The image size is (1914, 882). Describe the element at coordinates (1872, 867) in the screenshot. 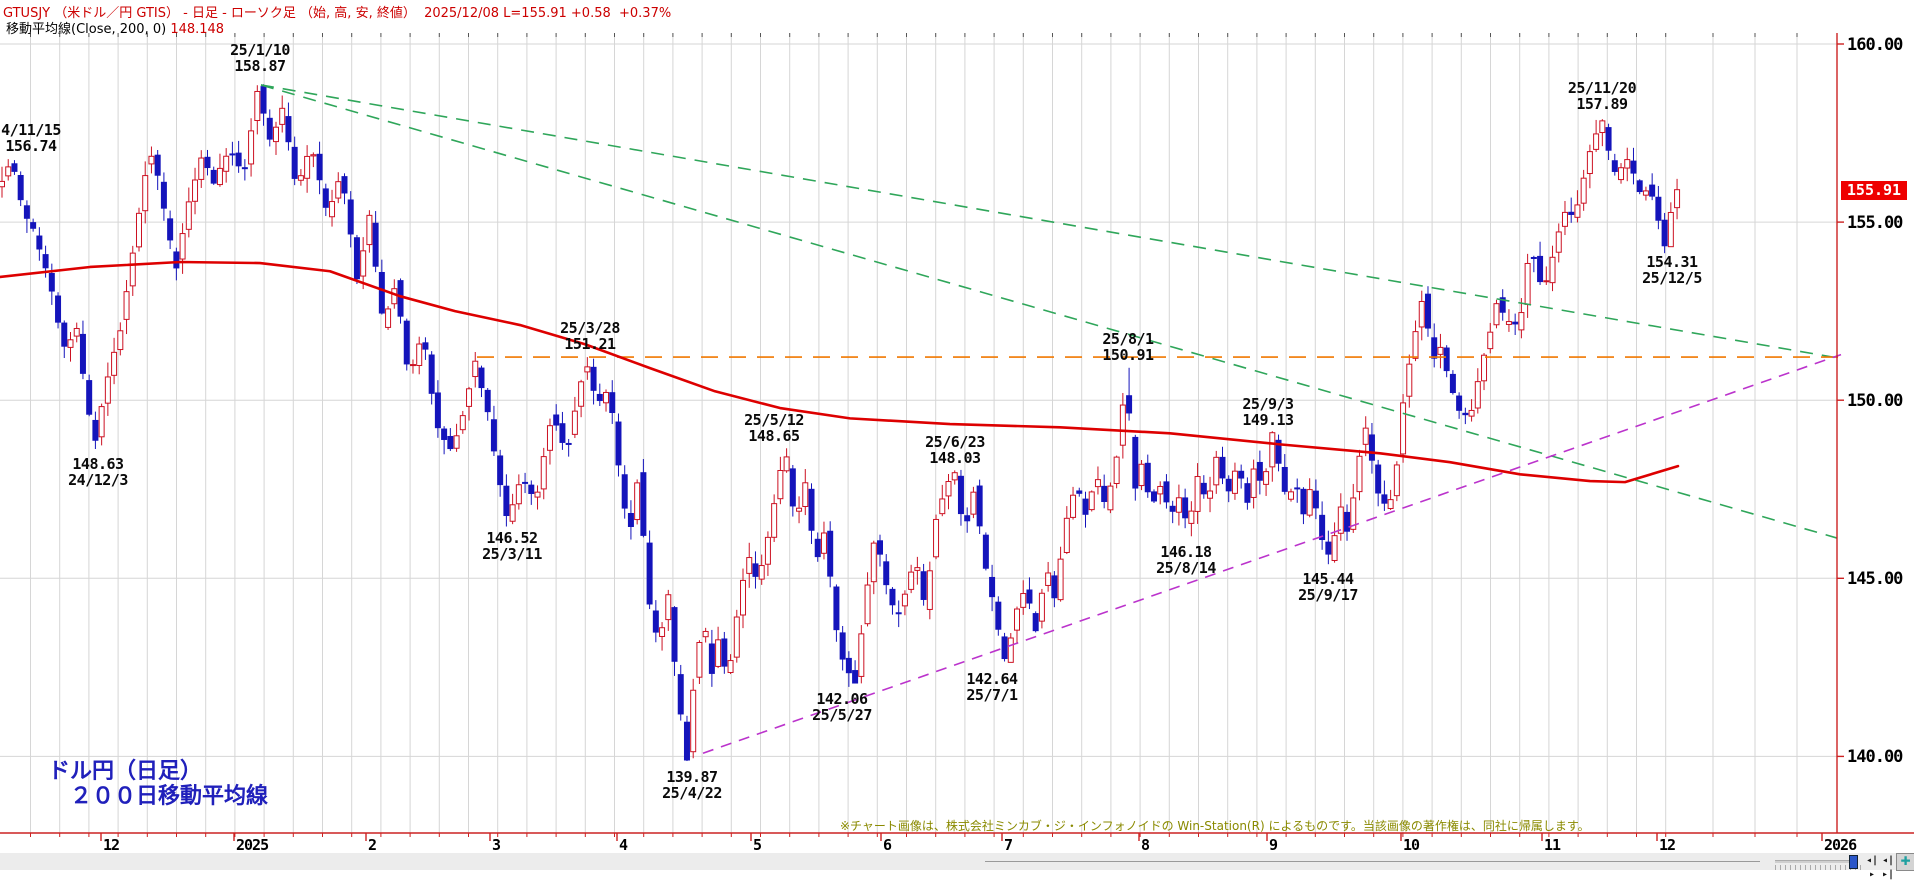

I see `scroll-prev-icon: ◂|▸` at that location.